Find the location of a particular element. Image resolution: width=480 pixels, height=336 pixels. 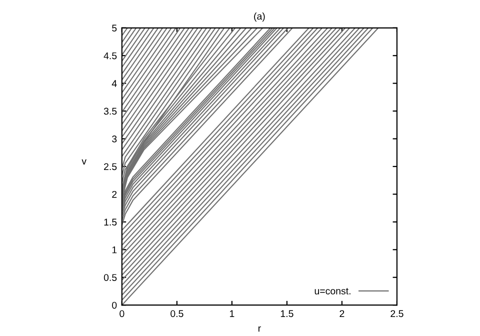

y-tick-label: 3.5 is located at coordinates (110, 111).